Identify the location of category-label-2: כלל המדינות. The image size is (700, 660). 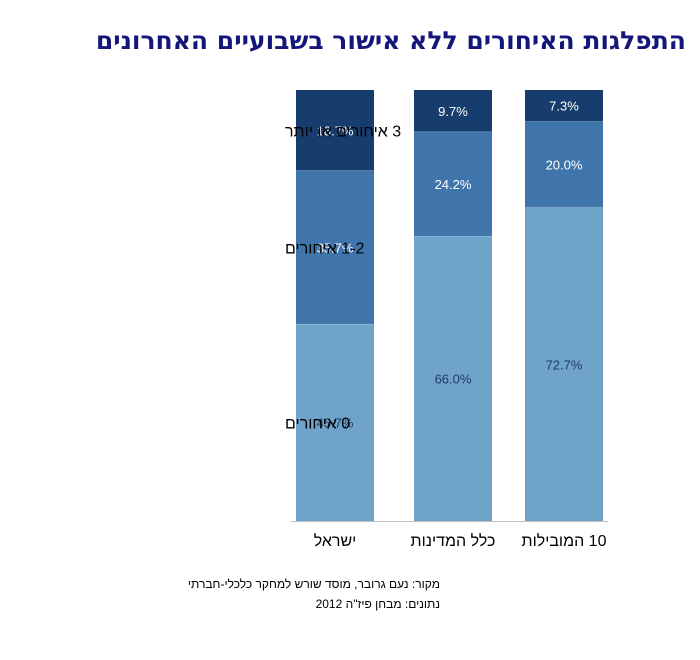
(453, 541).